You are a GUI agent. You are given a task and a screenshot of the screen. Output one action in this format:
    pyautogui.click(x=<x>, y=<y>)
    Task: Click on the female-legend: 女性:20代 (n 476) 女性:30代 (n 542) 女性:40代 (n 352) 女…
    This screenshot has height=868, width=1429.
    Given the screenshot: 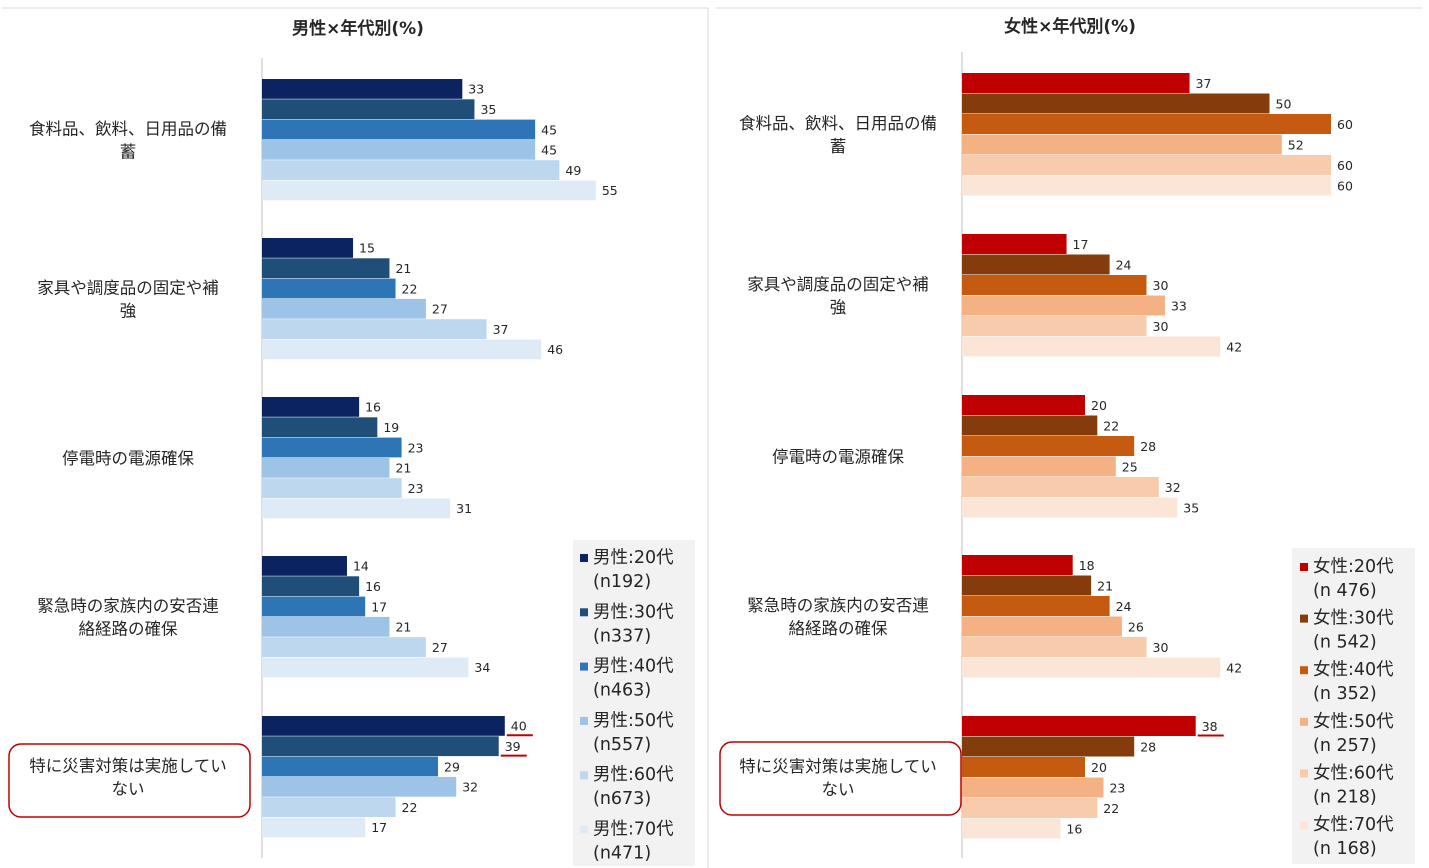 What is the action you would take?
    pyautogui.click(x=1347, y=708)
    